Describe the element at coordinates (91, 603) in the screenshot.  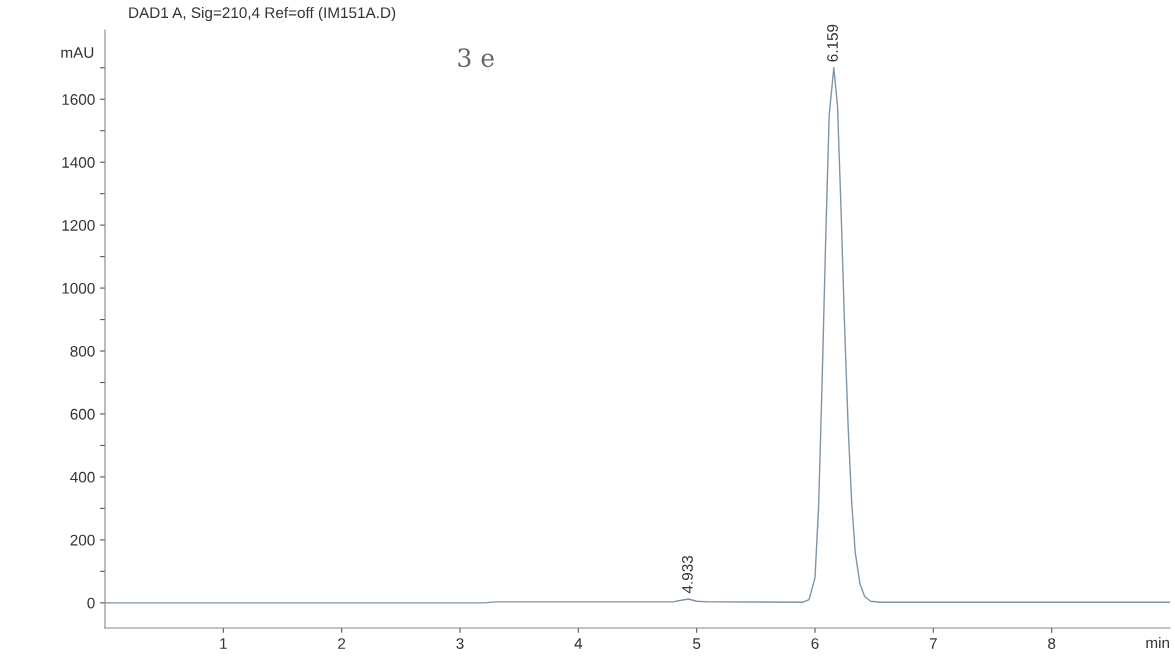
I see `y-tick-label: 0` at that location.